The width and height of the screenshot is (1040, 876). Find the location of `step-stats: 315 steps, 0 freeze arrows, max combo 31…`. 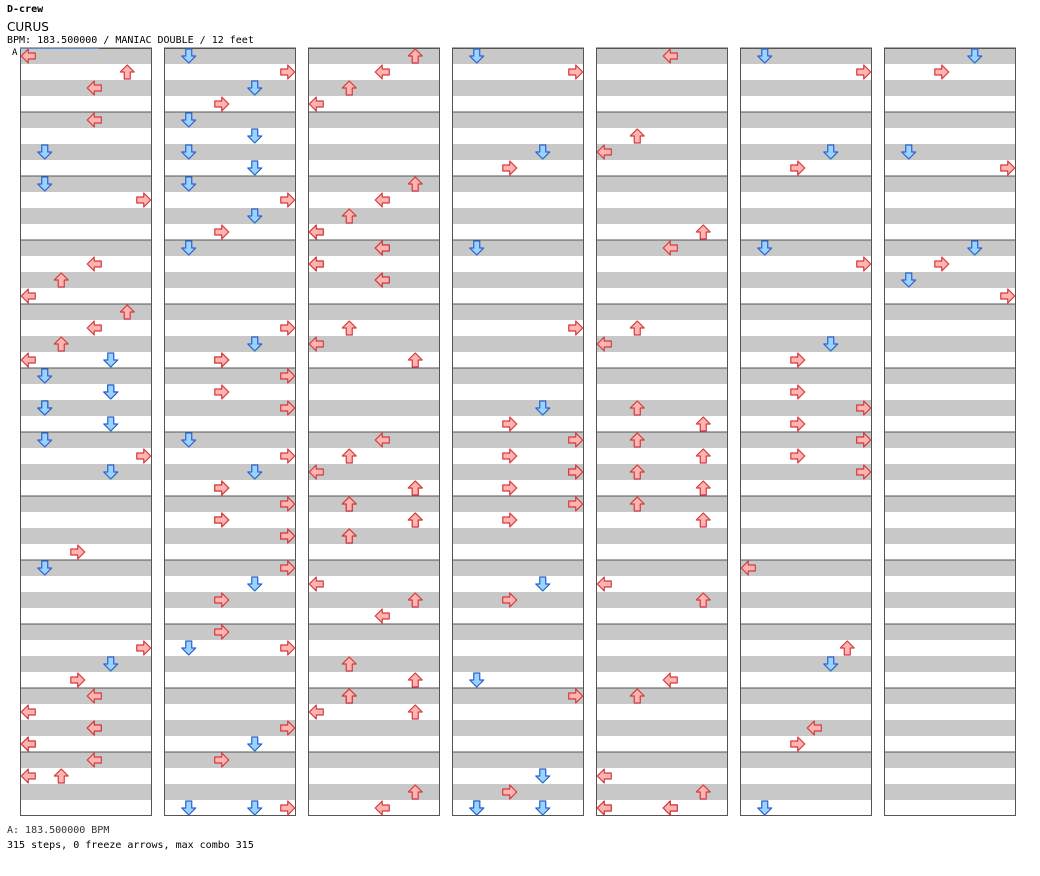

step-stats: 315 steps, 0 freeze arrows, max combo 31… is located at coordinates (130, 845).